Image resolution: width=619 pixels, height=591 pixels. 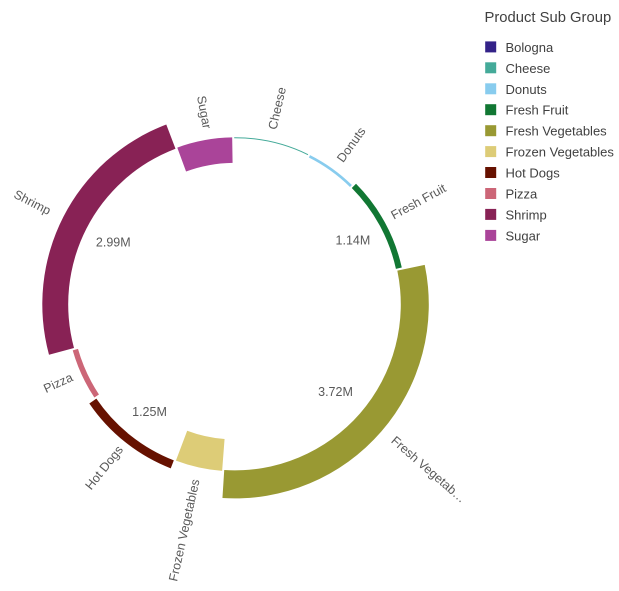 What do you see at coordinates (335, 392) in the screenshot?
I see `svg-text: 3.72M` at bounding box center [335, 392].